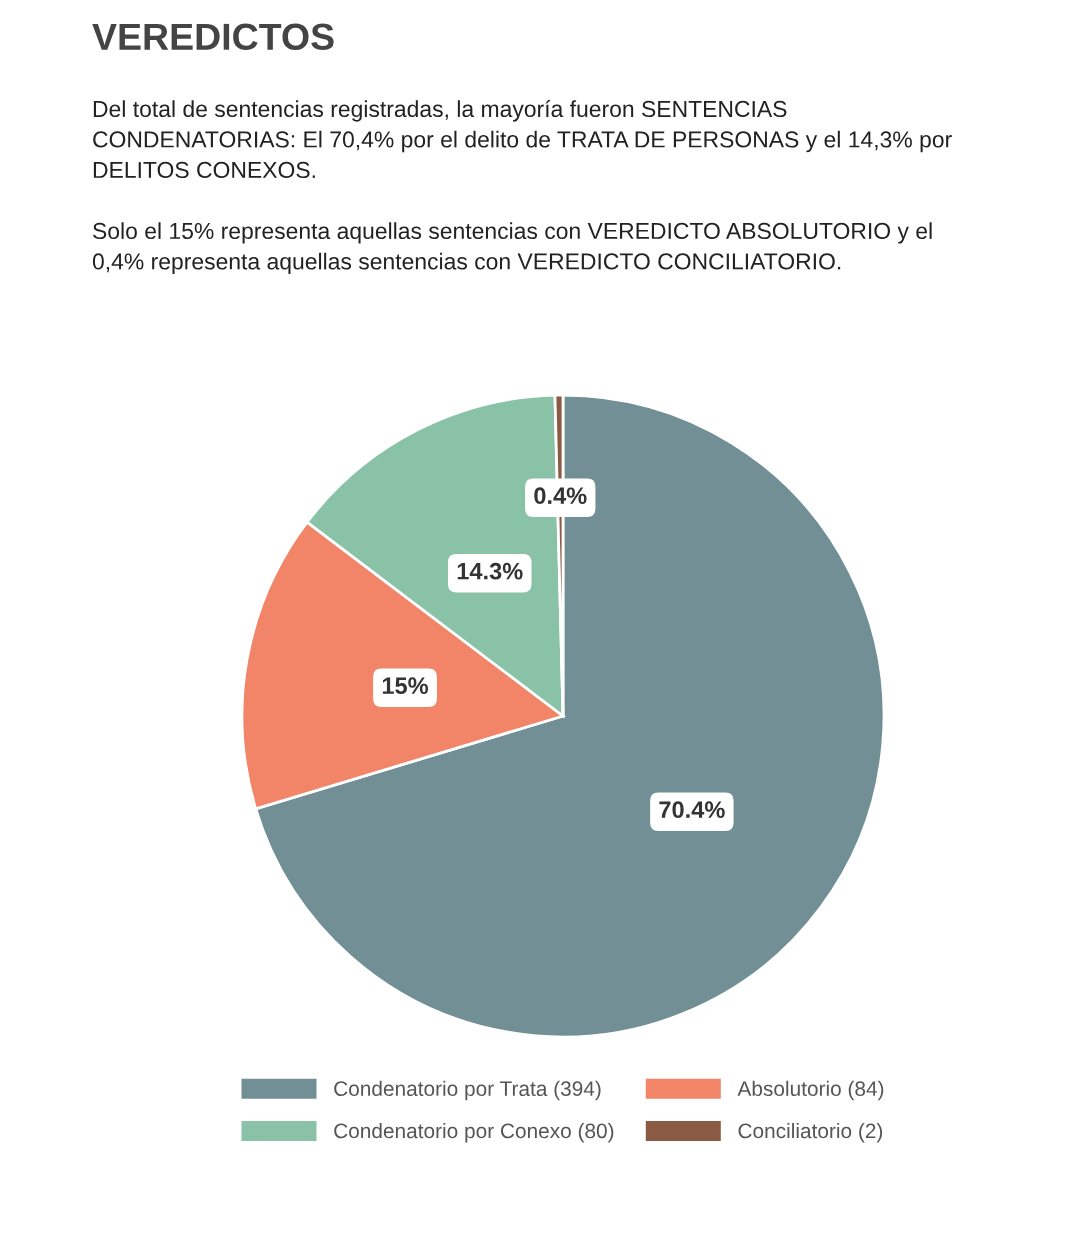 Image resolution: width=1080 pixels, height=1233 pixels. Describe the element at coordinates (405, 686) in the screenshot. I see `data-label: 15%` at that location.